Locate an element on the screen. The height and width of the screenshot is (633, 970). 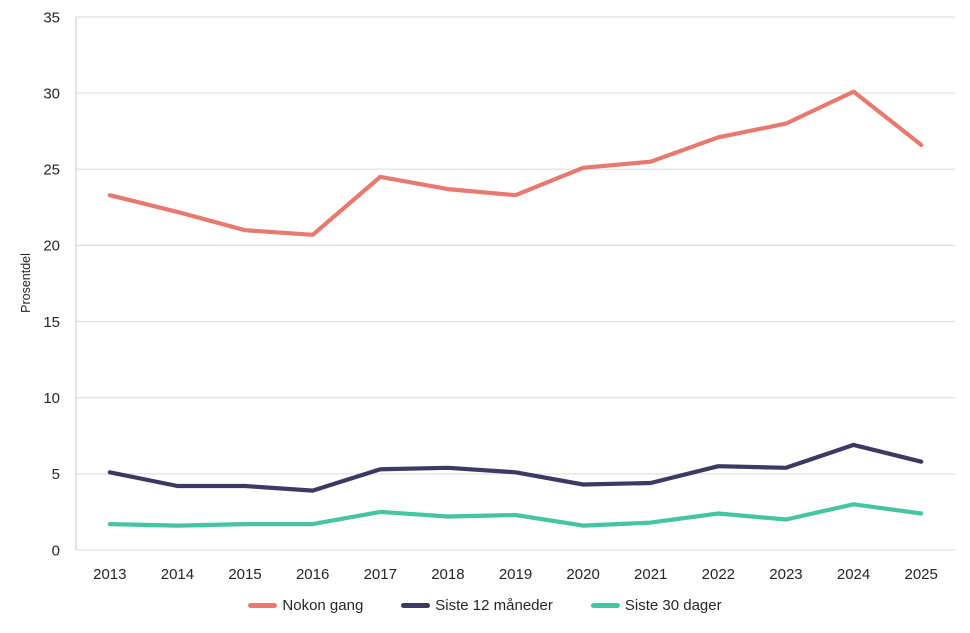
chart-legend: Nokon gang Siste 12 måneder Siste 30 dager is located at coordinates (485, 605).